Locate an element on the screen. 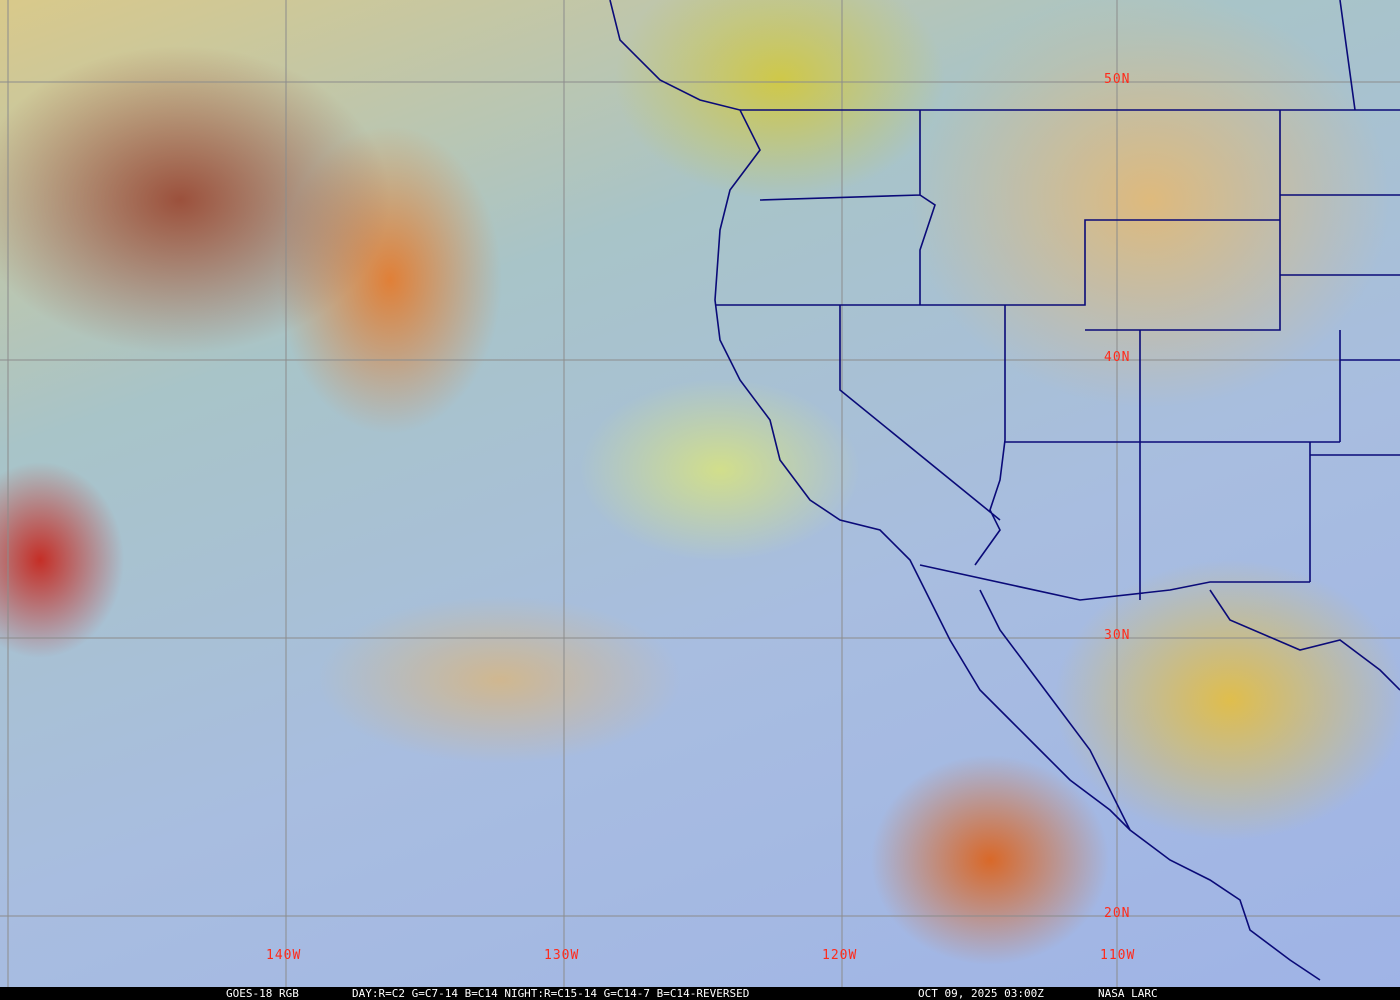 Image resolution: width=1400 pixels, height=1000 pixels. latitude-label-50n: 50N is located at coordinates (1117, 79).